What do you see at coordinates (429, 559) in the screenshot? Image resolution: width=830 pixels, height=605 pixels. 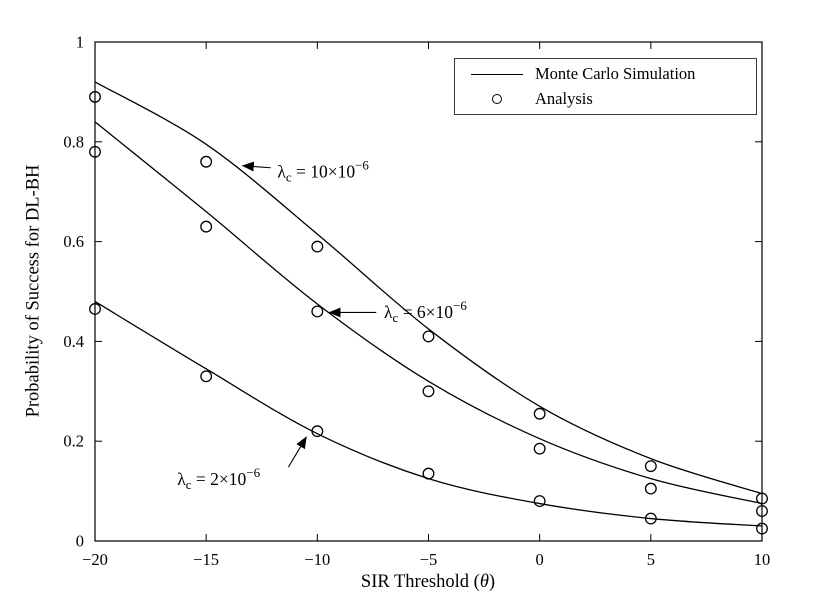 I see `x-tick-label: −5` at bounding box center [429, 559].